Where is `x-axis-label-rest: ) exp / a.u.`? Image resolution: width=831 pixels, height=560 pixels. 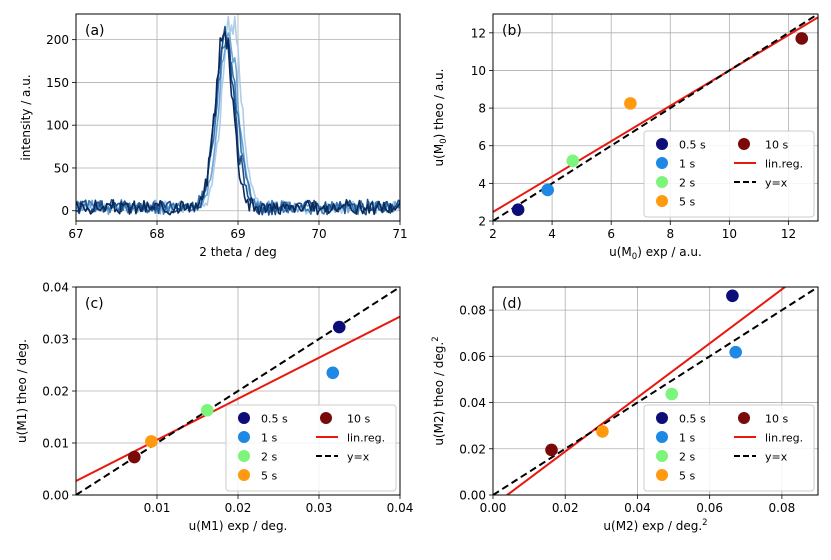 x-axis-label-rest: ) exp / a.u. is located at coordinates (669, 252).